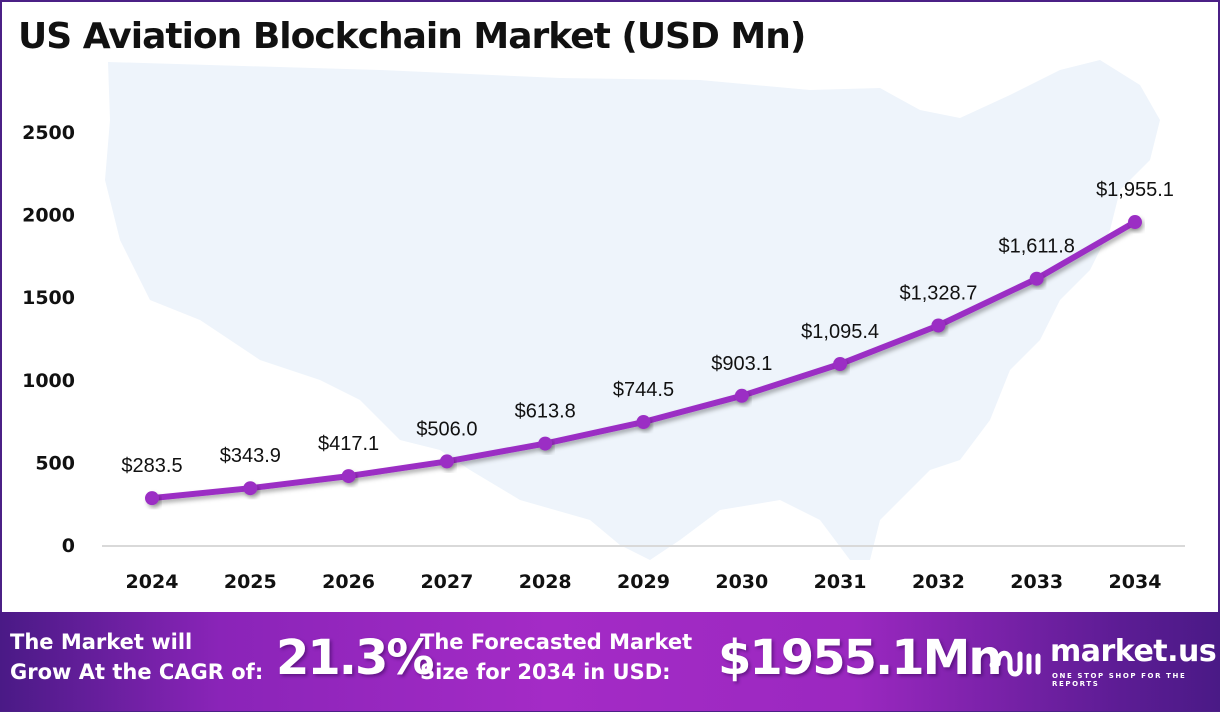 The width and height of the screenshot is (1220, 712). Describe the element at coordinates (48, 216) in the screenshot. I see `y-tick-label: 2000` at that location.